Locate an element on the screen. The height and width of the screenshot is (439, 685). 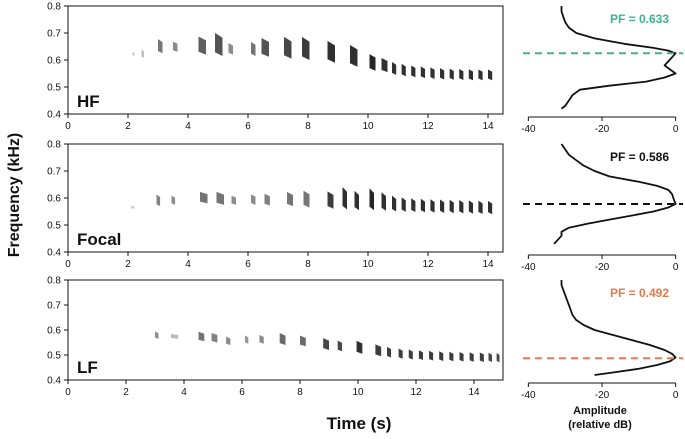
time-axis-label: Time (s) is located at coordinates (359, 423).